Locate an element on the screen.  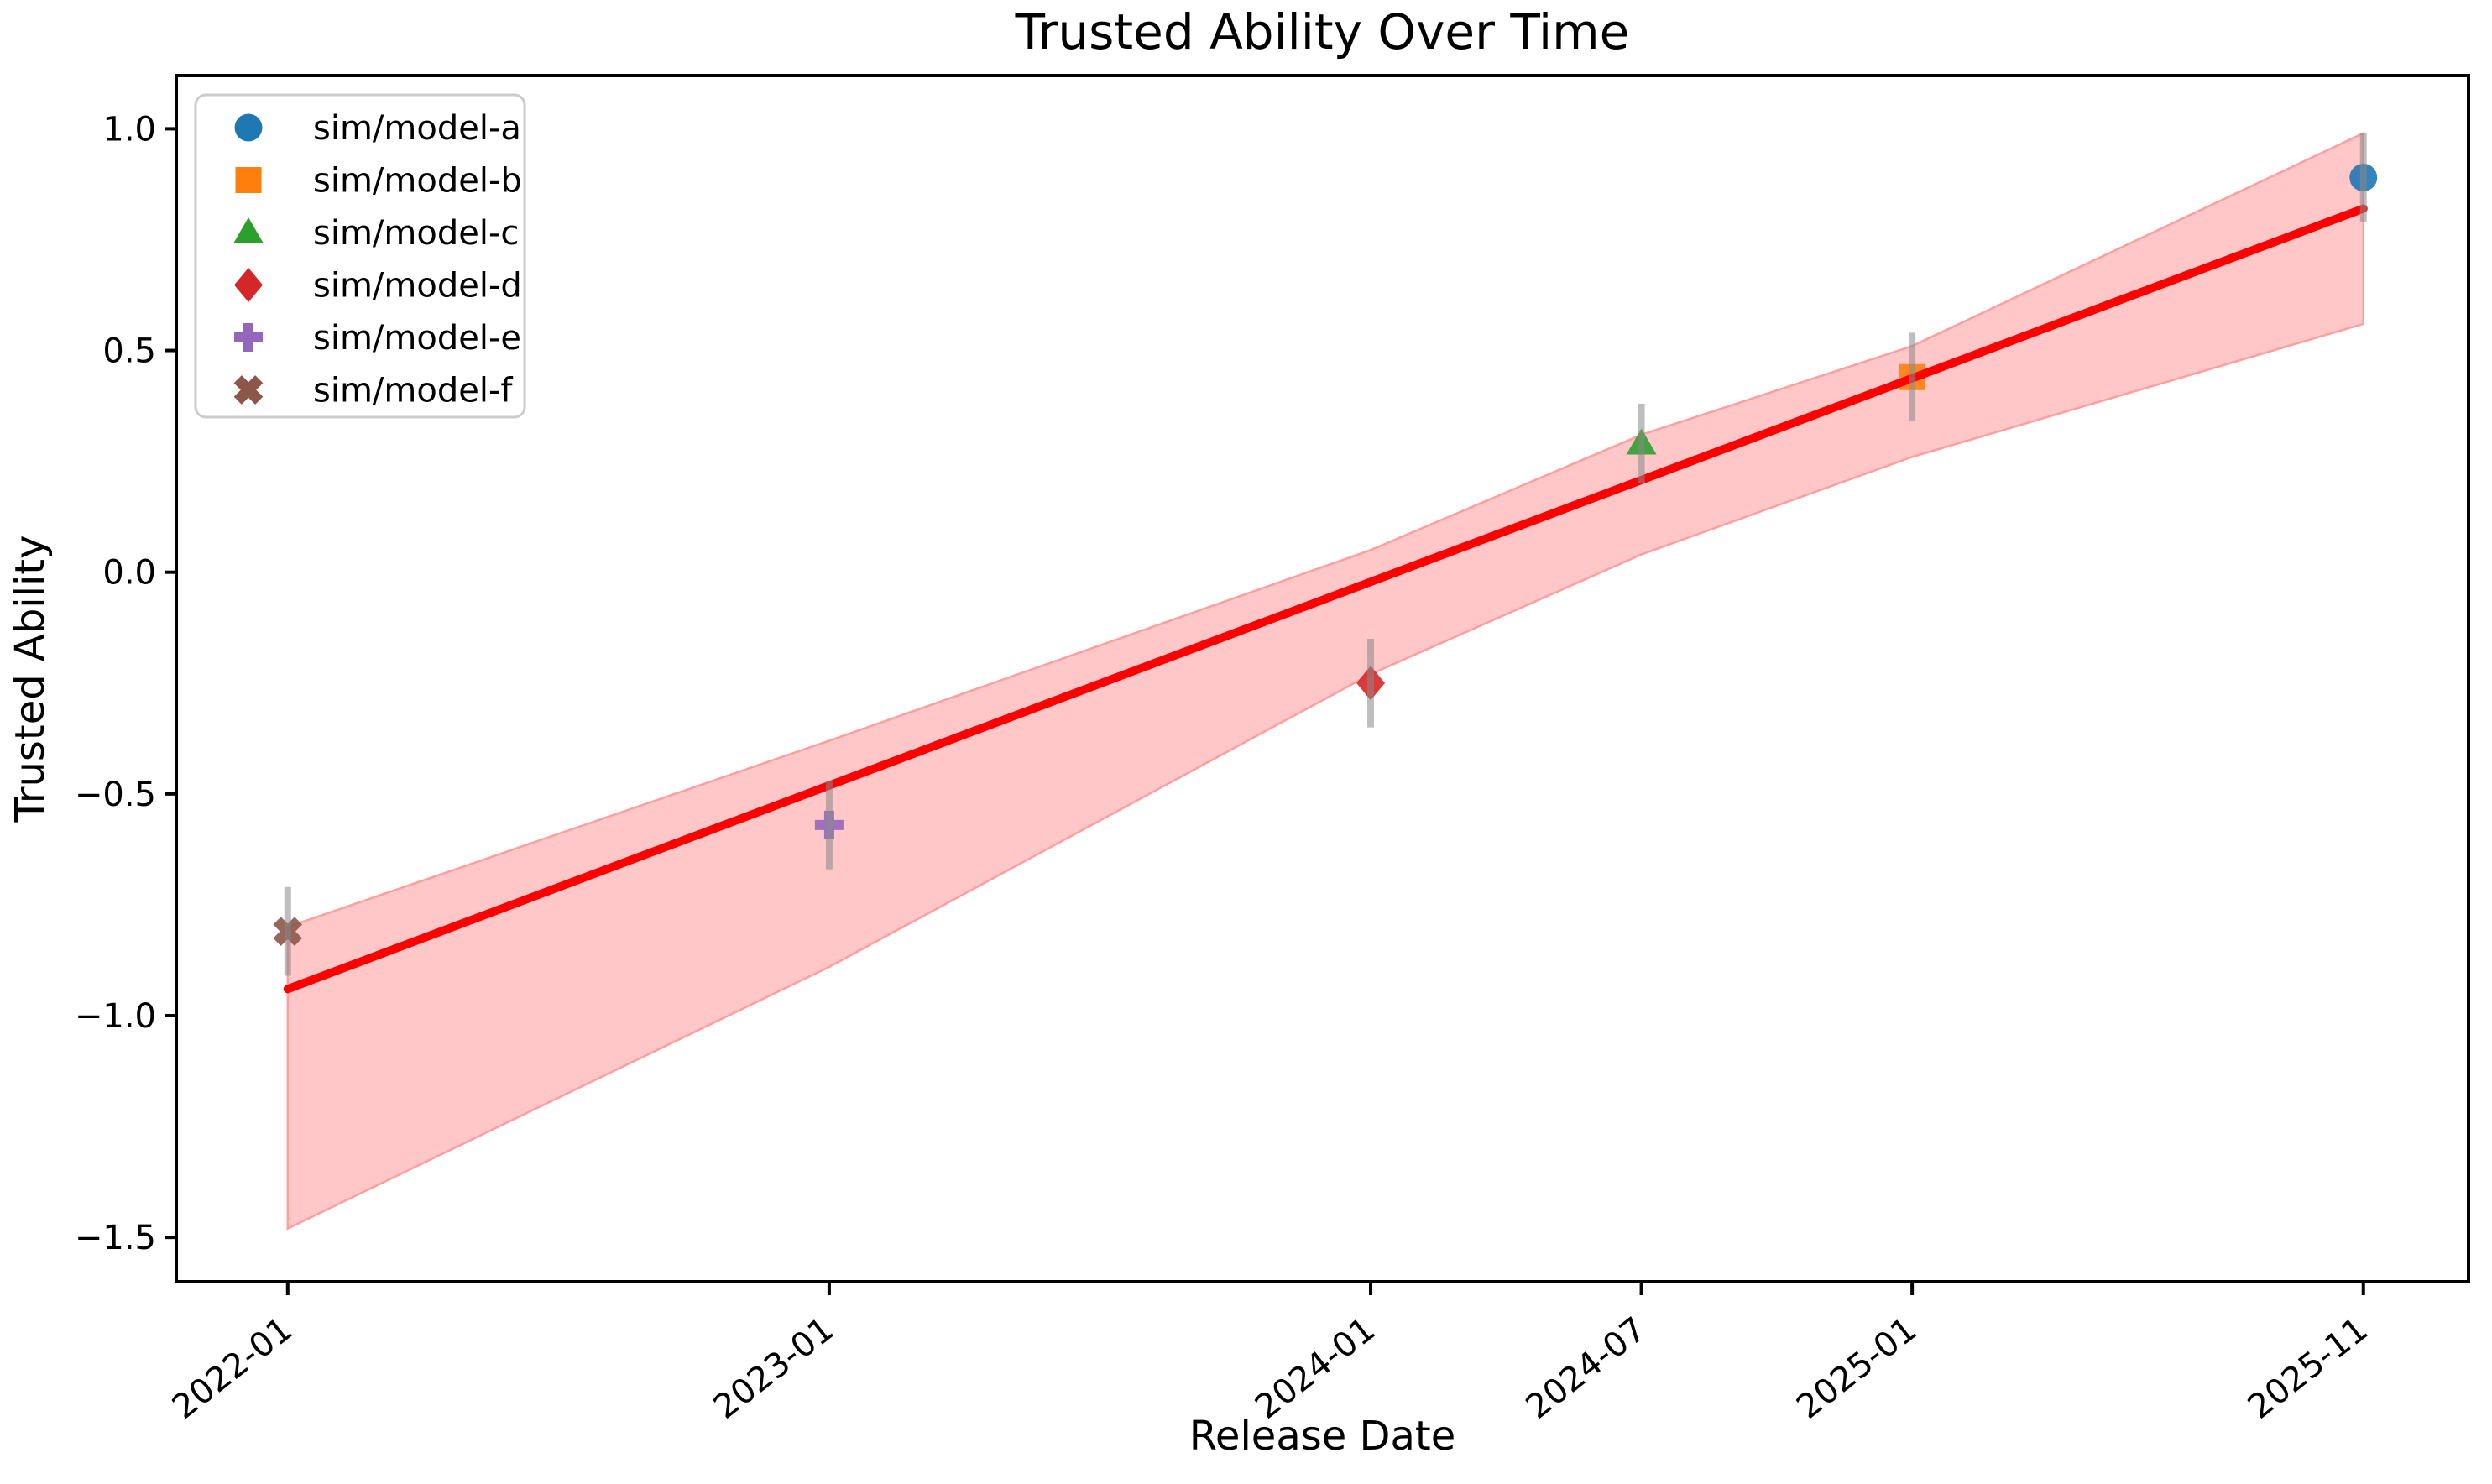
legend-item-label: sim/model-b is located at coordinates (417, 181).